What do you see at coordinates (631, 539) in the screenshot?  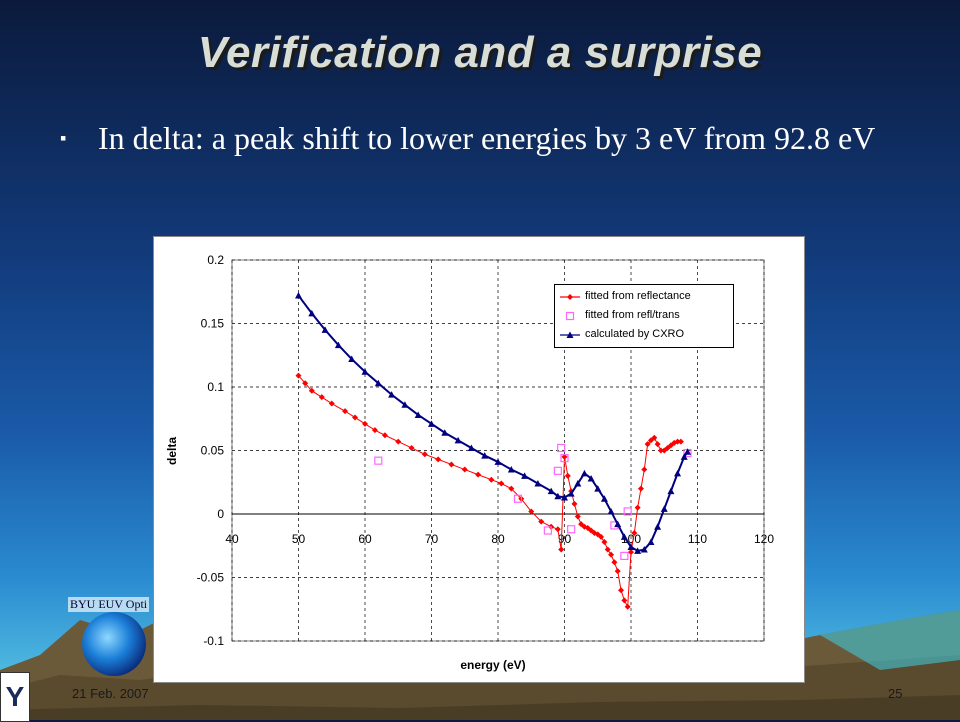 I see `x-tick-label: 100` at bounding box center [631, 539].